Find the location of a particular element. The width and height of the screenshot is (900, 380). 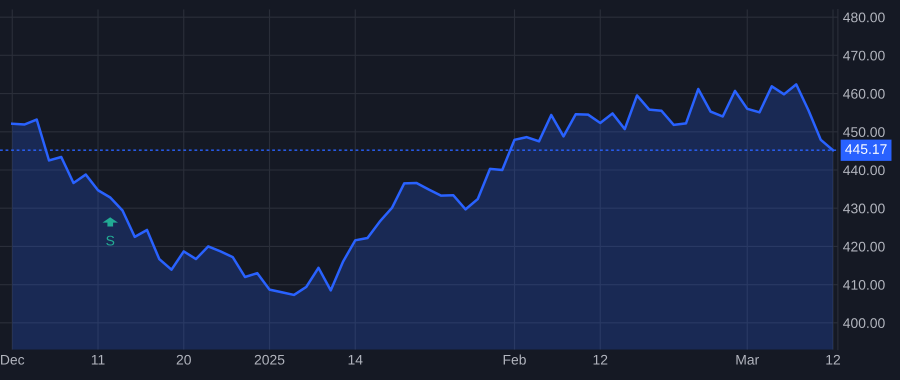

y-tick-label: 470.00 is located at coordinates (864, 55).